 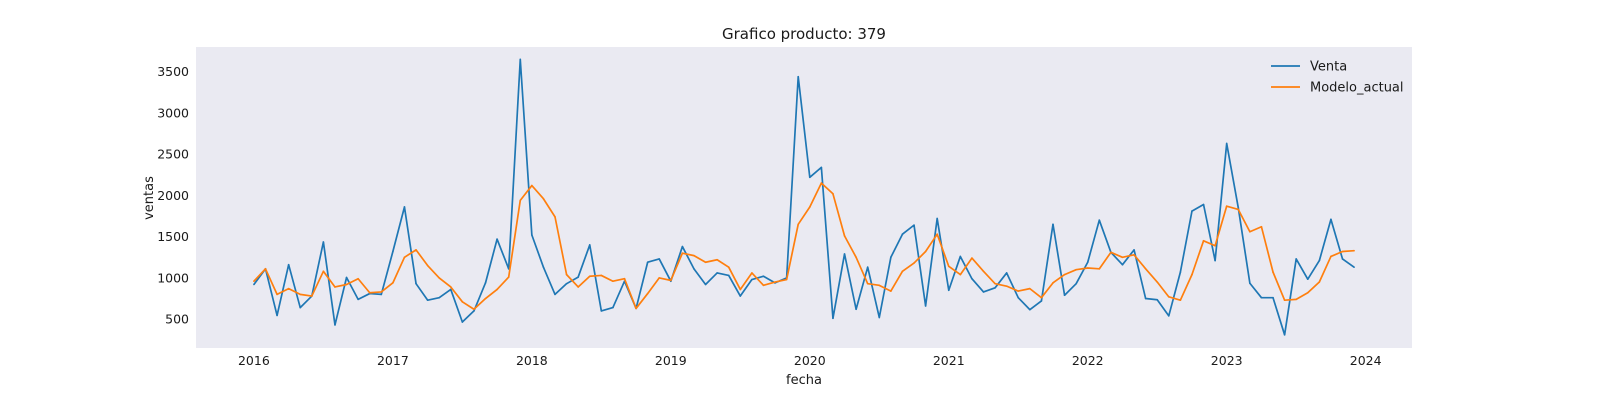 I want to click on x-axis: 2016 2017 2018 2019 2020 2021 2022 2023 2024, so click(x=810, y=360).